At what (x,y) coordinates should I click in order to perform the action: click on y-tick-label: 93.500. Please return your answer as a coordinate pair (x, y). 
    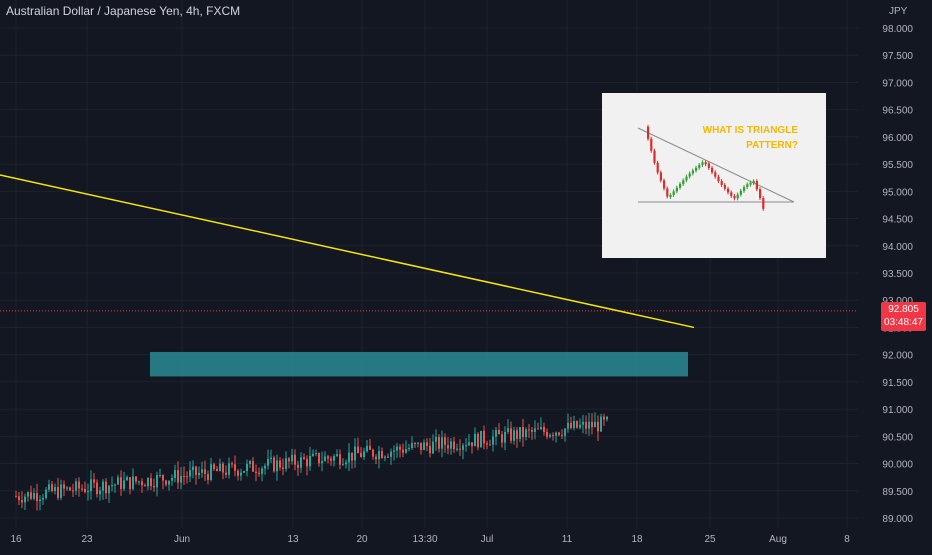
    Looking at the image, I should click on (897, 274).